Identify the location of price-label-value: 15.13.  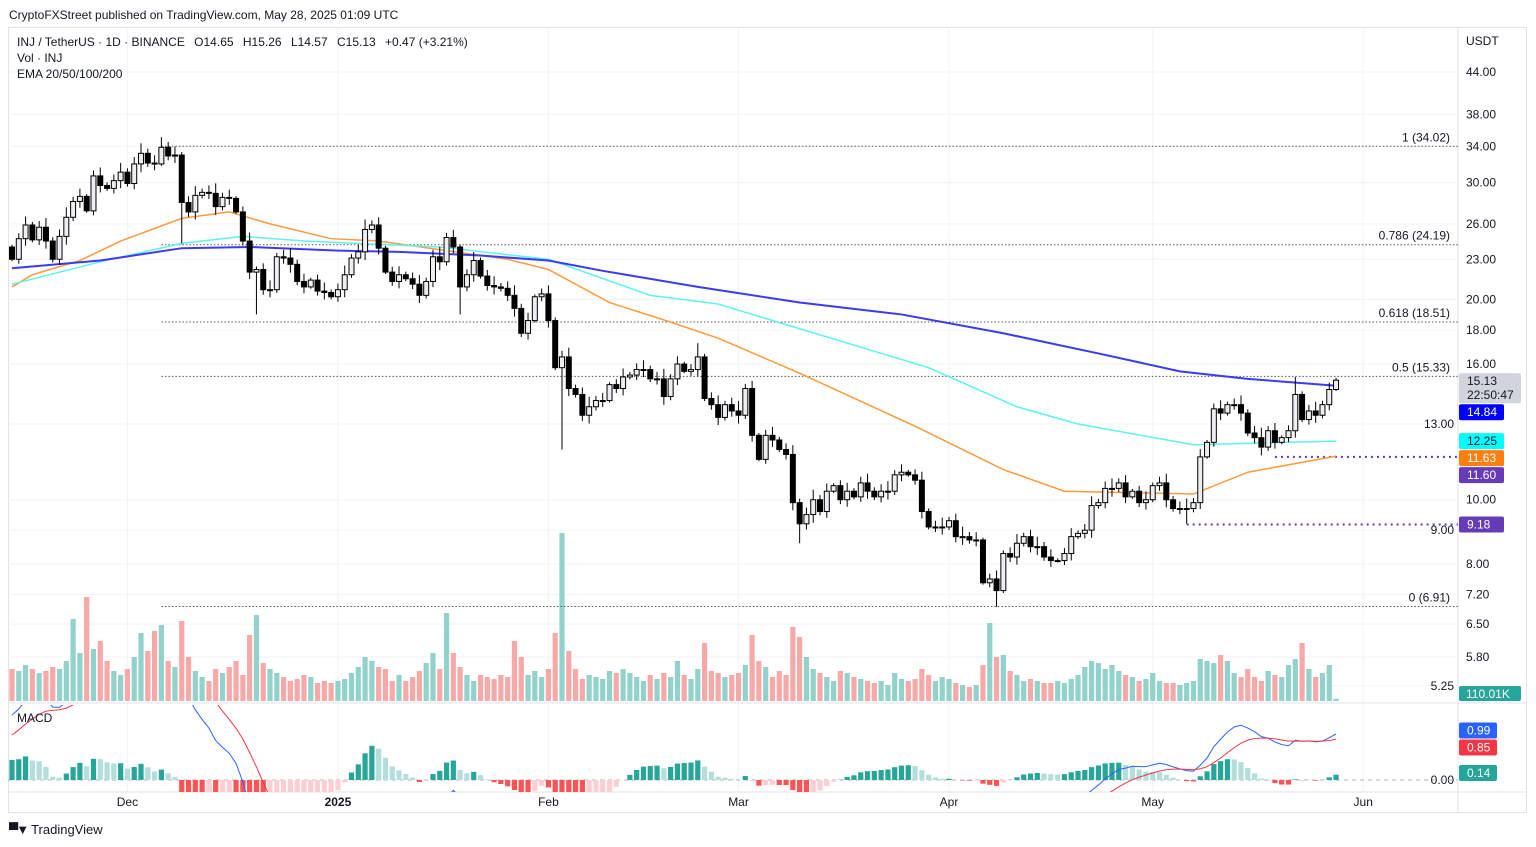
(1482, 381).